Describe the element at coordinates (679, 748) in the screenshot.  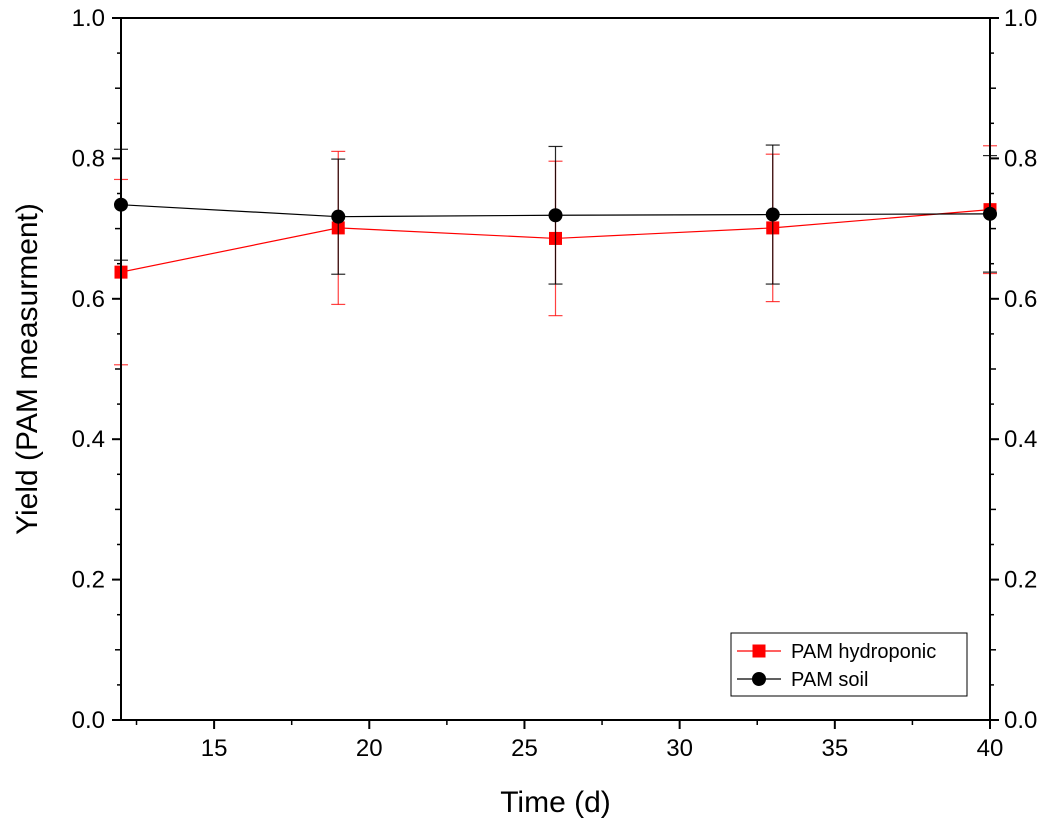
I see `x-tick-label: 30` at that location.